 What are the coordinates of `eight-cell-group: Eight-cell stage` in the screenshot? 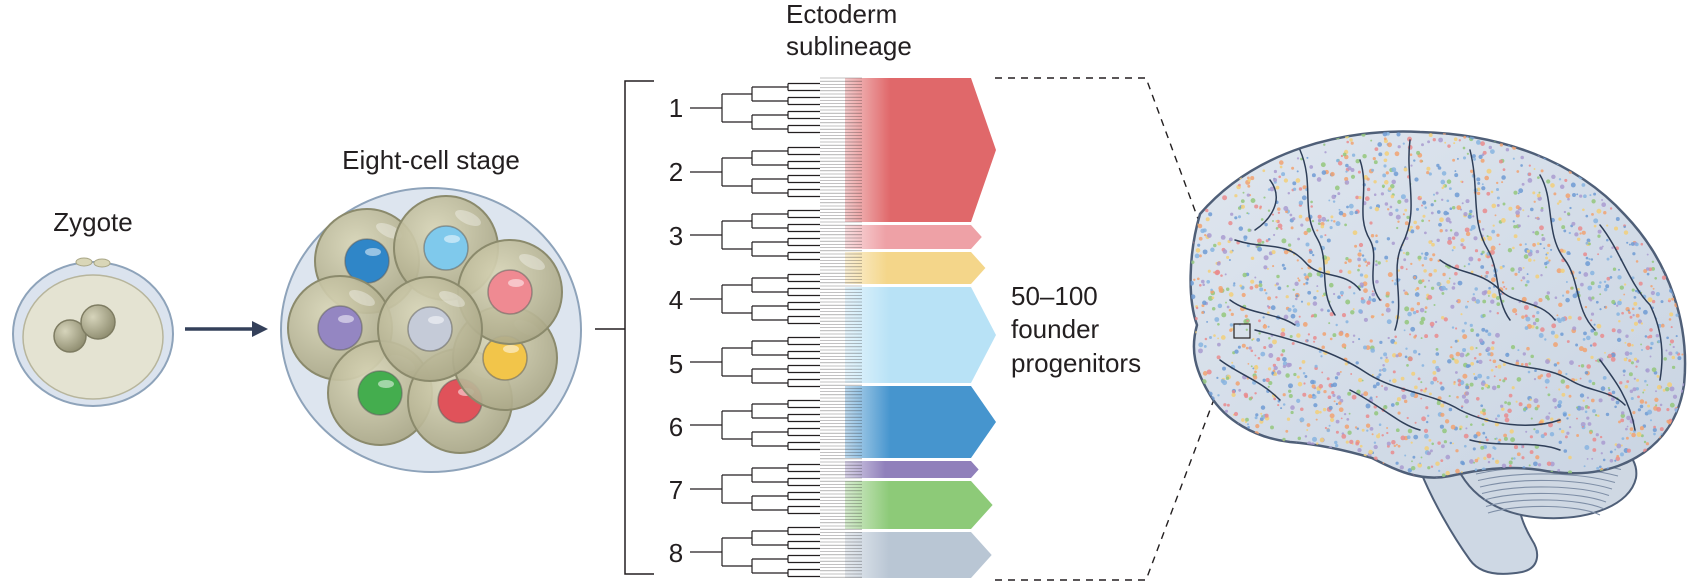 It's located at (431, 309).